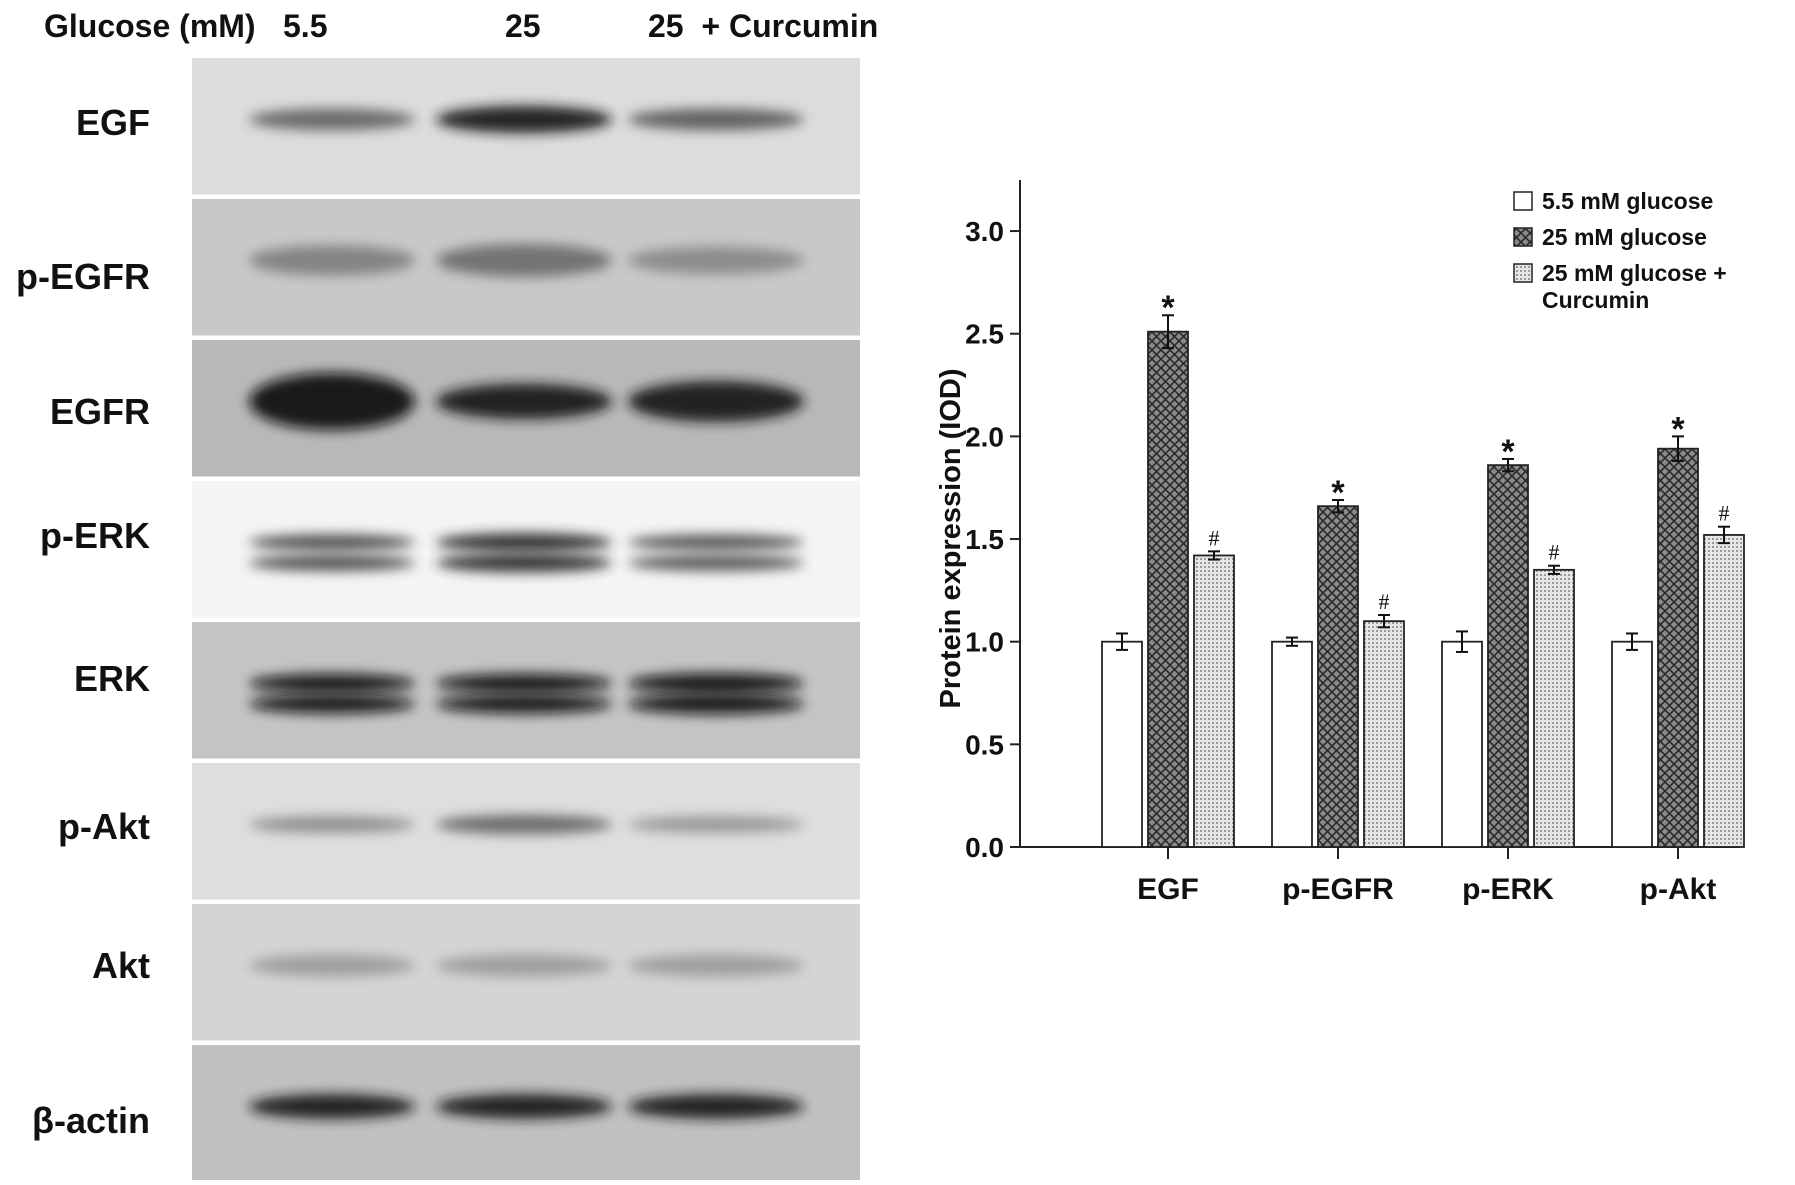 This screenshot has width=1795, height=1185. I want to click on significance-star-p-egfr: *, so click(1338, 493).